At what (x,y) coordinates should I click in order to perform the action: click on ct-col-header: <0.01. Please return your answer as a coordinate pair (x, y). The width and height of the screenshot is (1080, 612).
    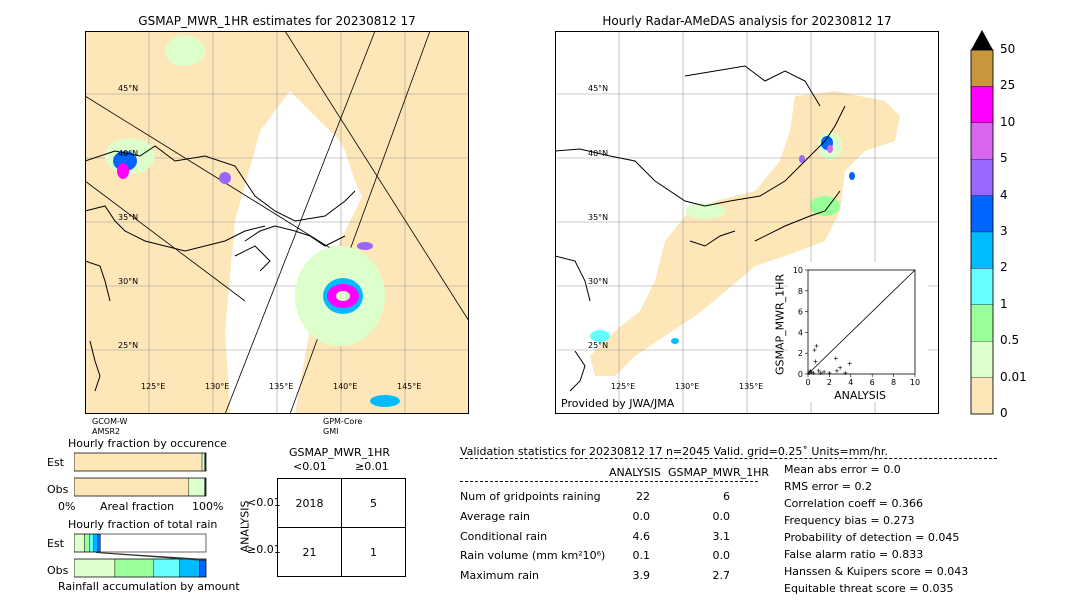
    Looking at the image, I should click on (310, 466).